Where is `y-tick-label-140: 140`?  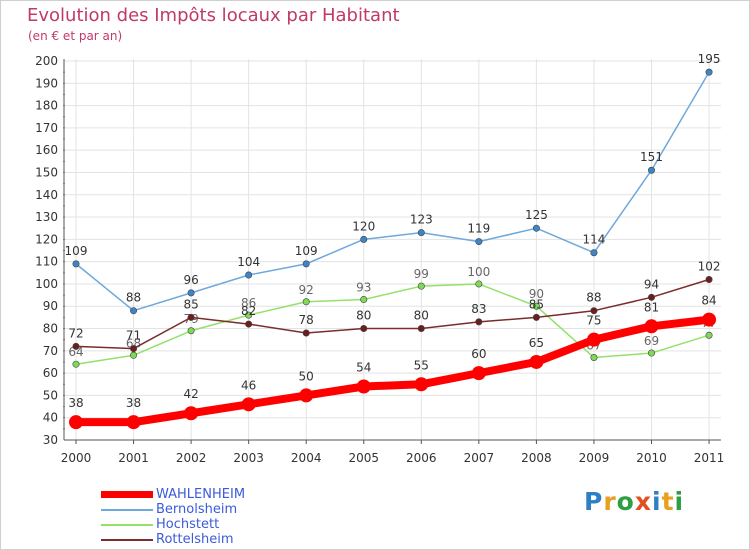
y-tick-label-140: 140 is located at coordinates (46, 195).